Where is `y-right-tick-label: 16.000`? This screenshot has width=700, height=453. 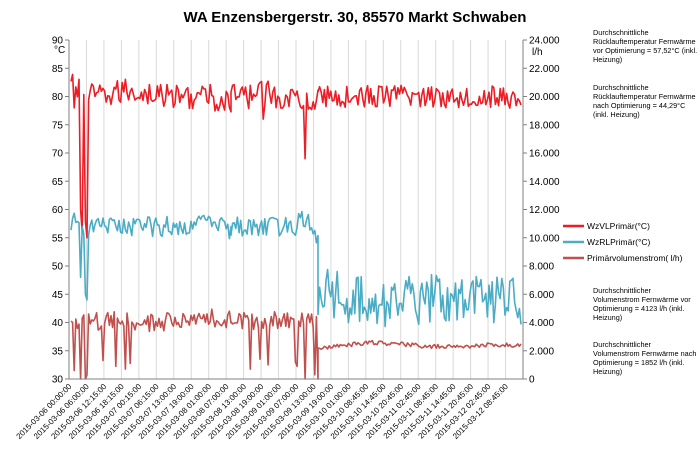
y-right-tick-label: 16.000 is located at coordinates (544, 154).